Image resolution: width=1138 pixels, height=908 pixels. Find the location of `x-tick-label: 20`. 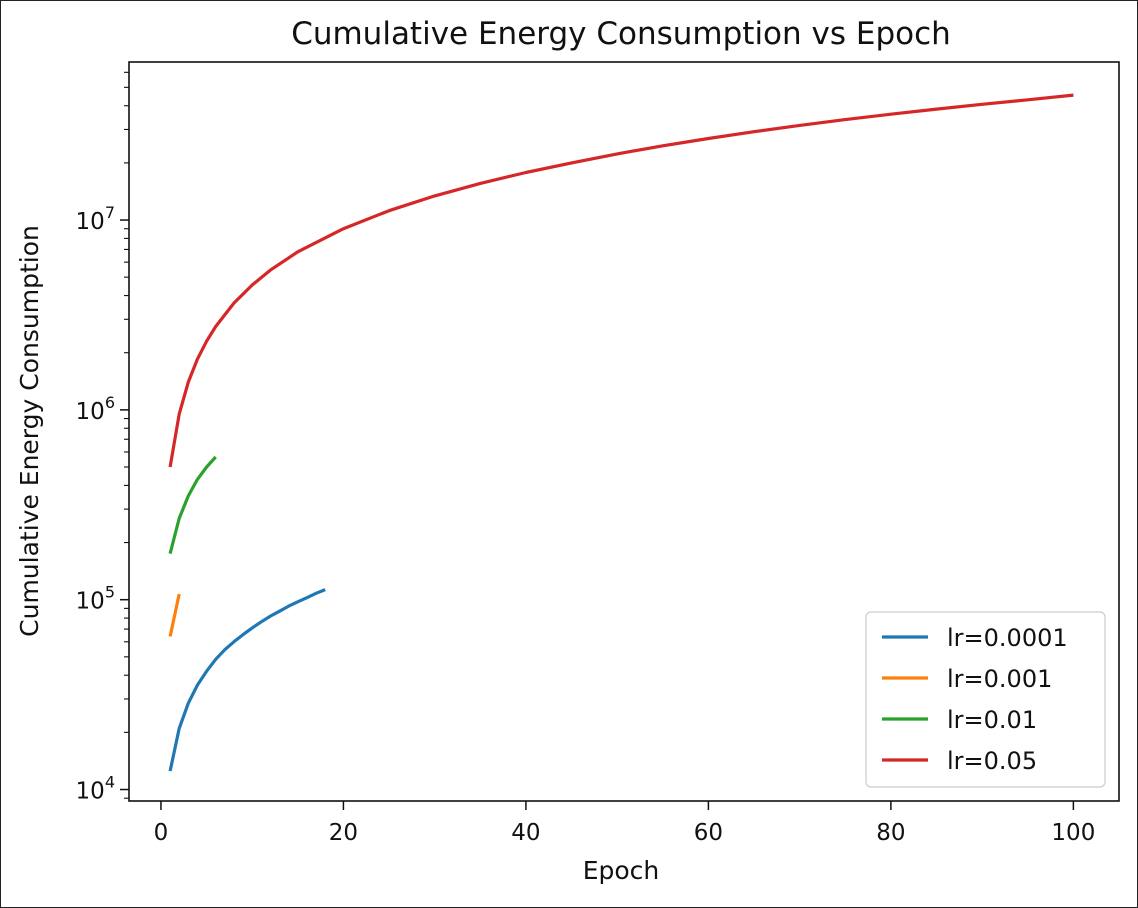

x-tick-label: 20 is located at coordinates (343, 833).